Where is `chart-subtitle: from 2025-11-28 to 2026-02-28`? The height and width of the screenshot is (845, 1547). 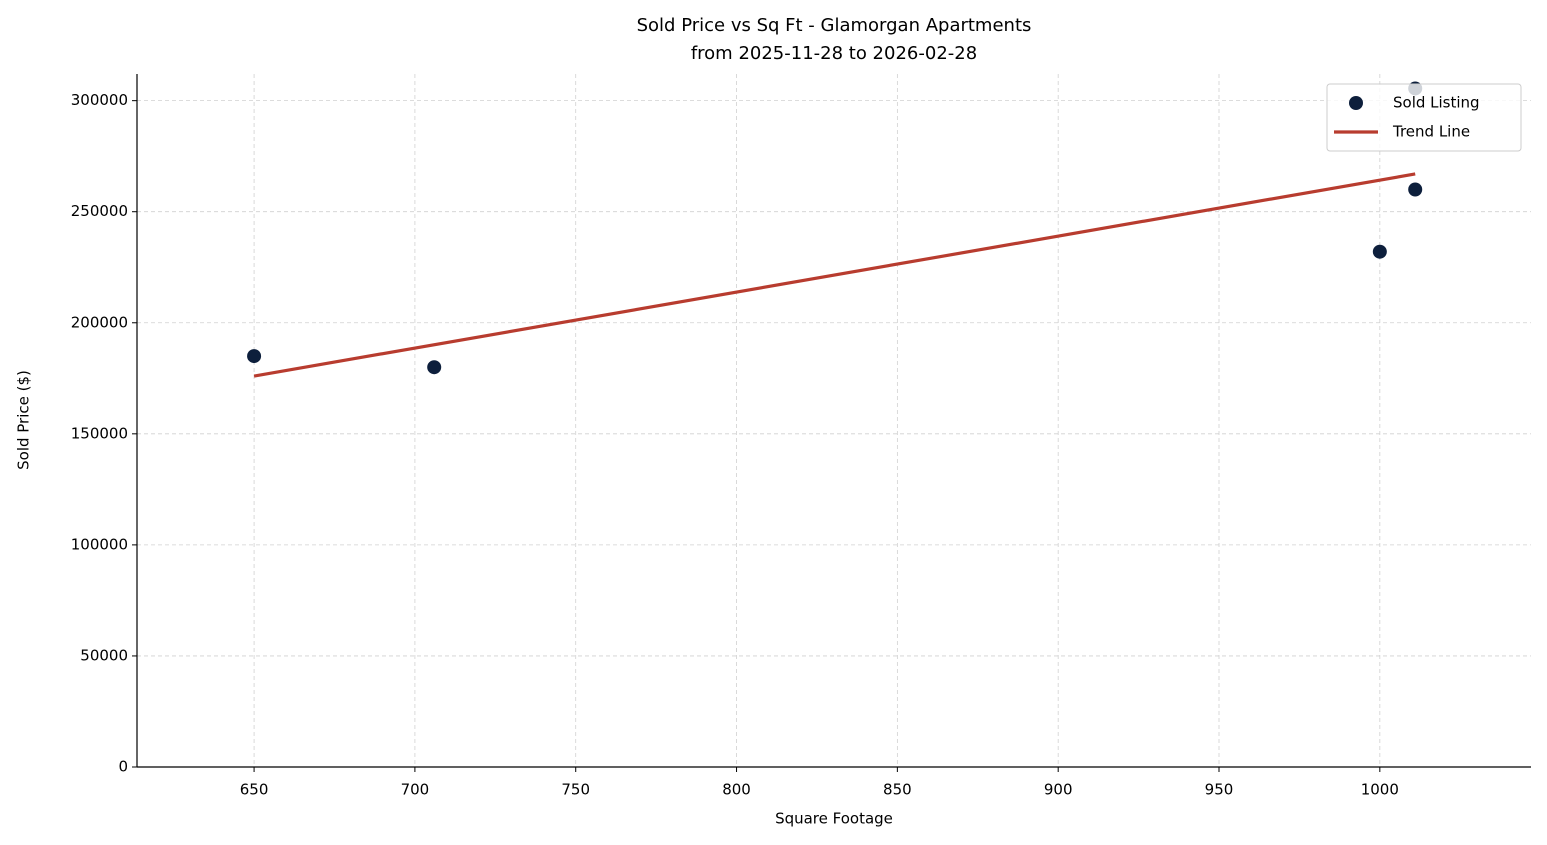
chart-subtitle: from 2025-11-28 to 2026-02-28 is located at coordinates (834, 53).